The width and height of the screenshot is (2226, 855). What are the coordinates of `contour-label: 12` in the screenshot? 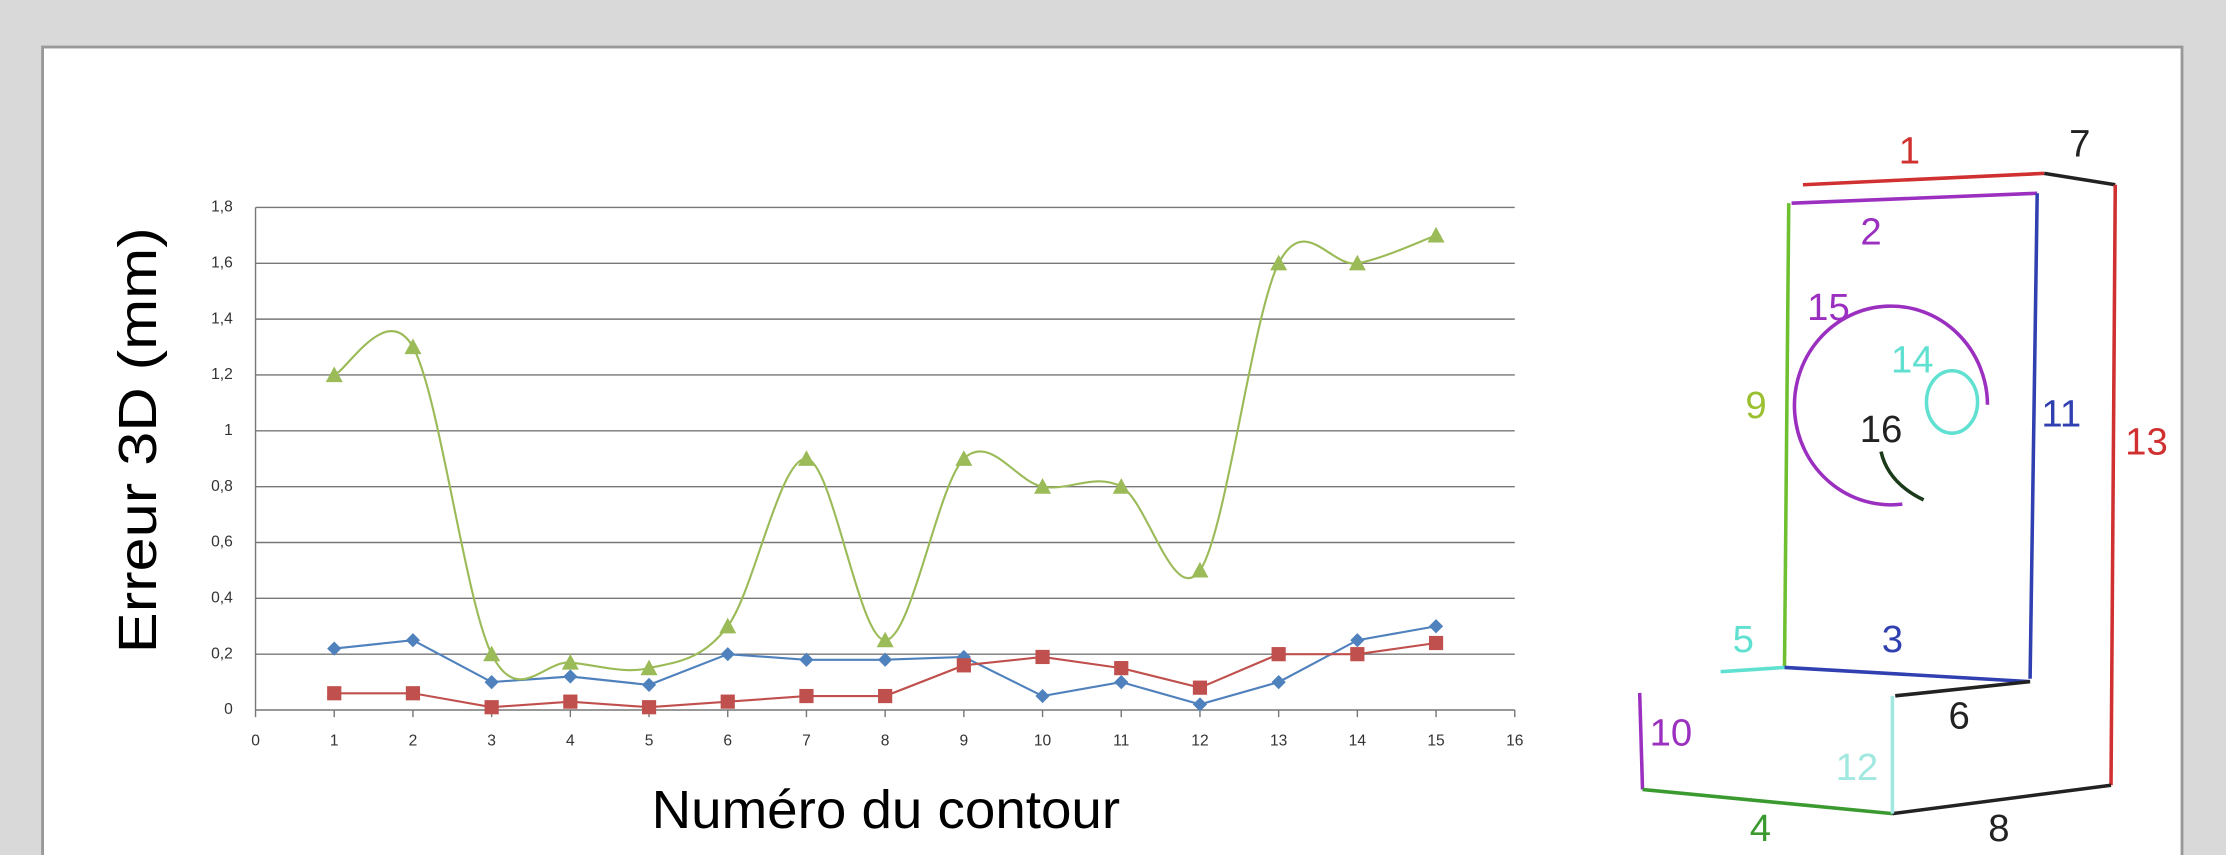 It's located at (1857, 767).